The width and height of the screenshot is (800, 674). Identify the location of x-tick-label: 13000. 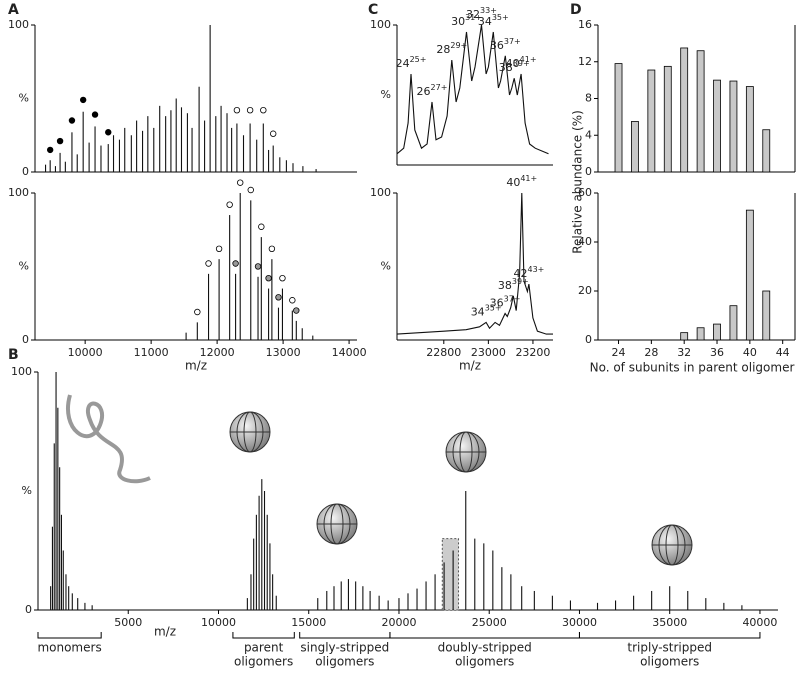
(283, 352).